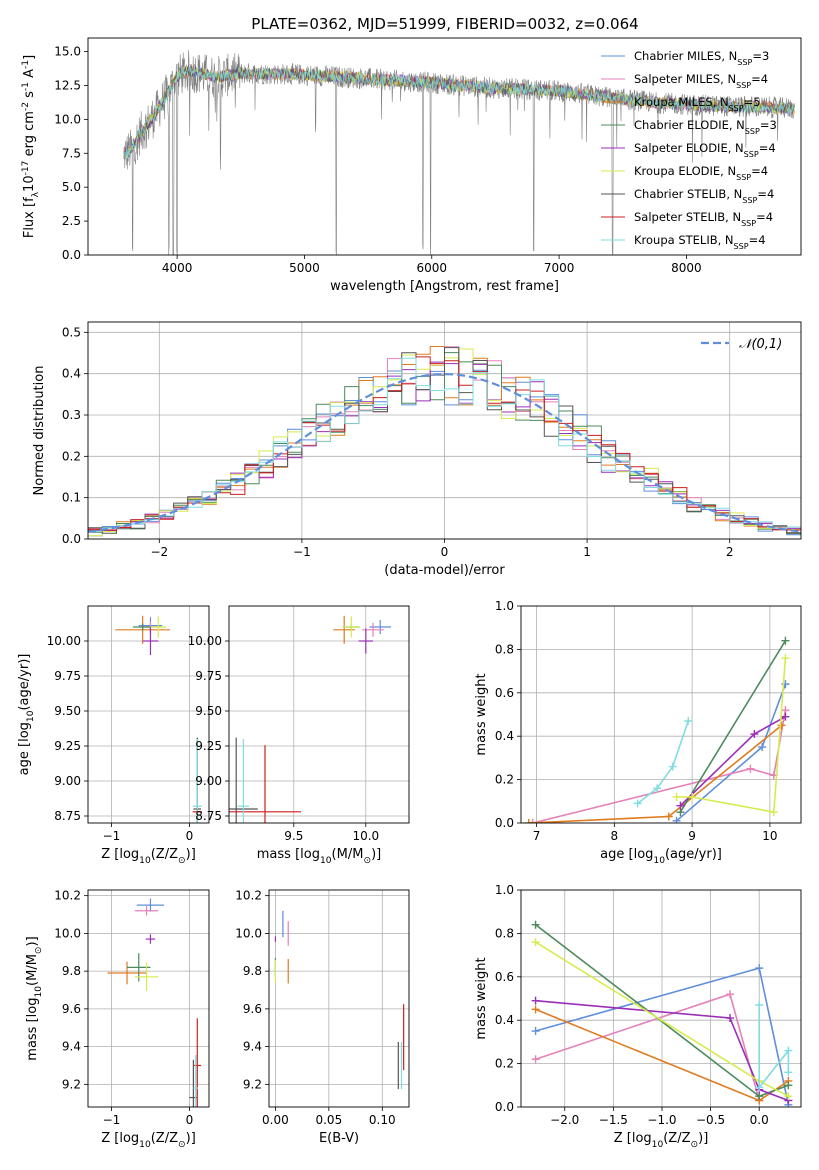 This screenshot has width=819, height=1170. I want to click on x-tick-label: 5000, so click(304, 268).